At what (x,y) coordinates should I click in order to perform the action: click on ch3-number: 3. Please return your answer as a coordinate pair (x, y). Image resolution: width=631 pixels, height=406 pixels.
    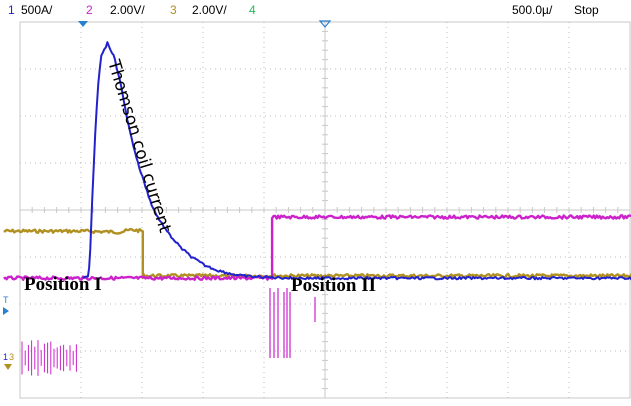
    Looking at the image, I should click on (173, 10).